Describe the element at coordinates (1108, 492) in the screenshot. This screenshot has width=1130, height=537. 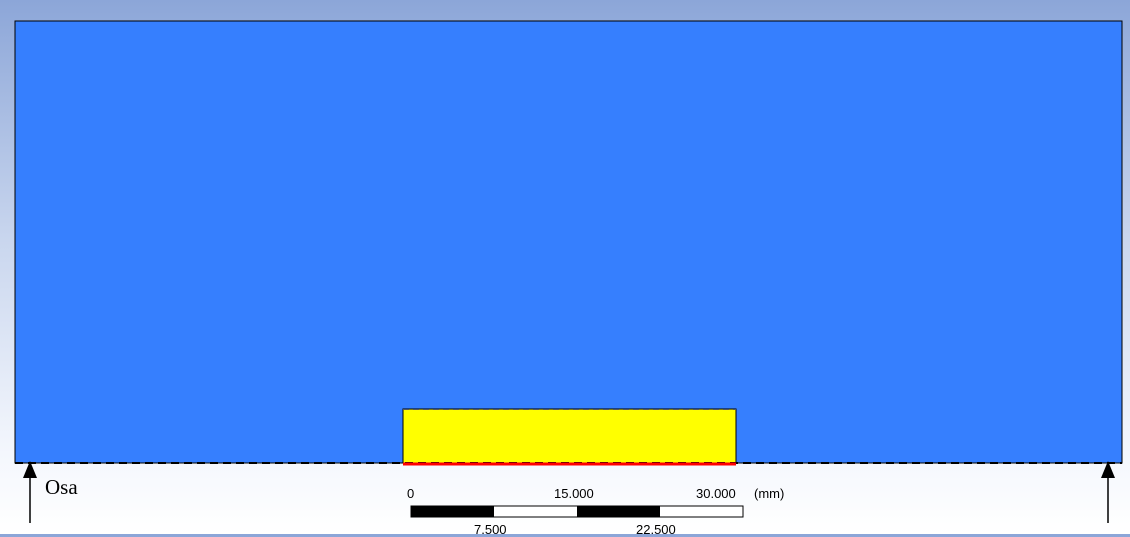
I see `axis-arrow-right` at that location.